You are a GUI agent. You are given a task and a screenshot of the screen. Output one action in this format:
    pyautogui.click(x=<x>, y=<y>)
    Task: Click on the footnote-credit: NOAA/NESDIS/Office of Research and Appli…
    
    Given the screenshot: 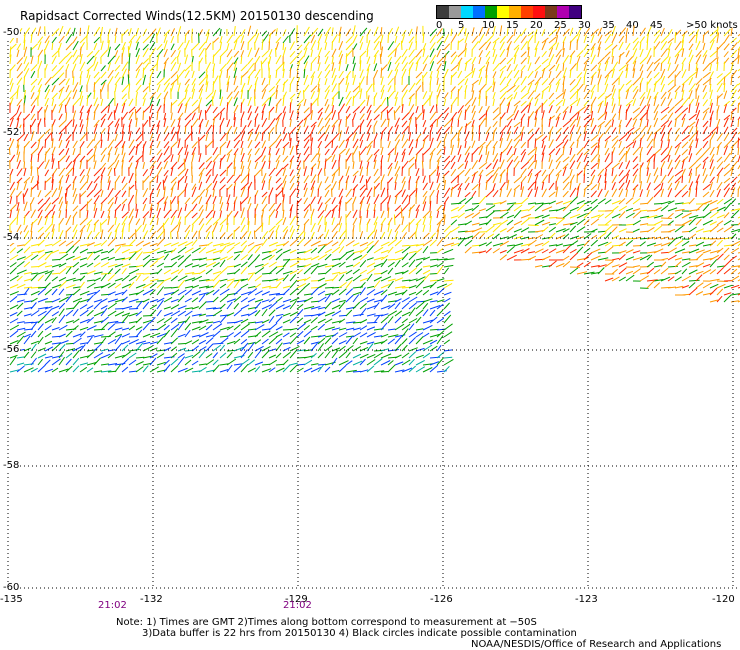 What is the action you would take?
    pyautogui.click(x=596, y=644)
    